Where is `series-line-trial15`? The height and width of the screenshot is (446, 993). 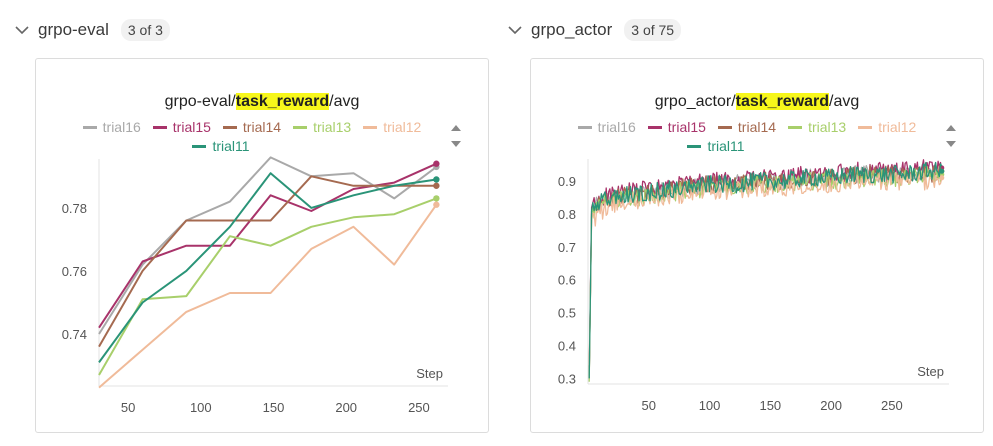
series-line-trial15 is located at coordinates (267, 245).